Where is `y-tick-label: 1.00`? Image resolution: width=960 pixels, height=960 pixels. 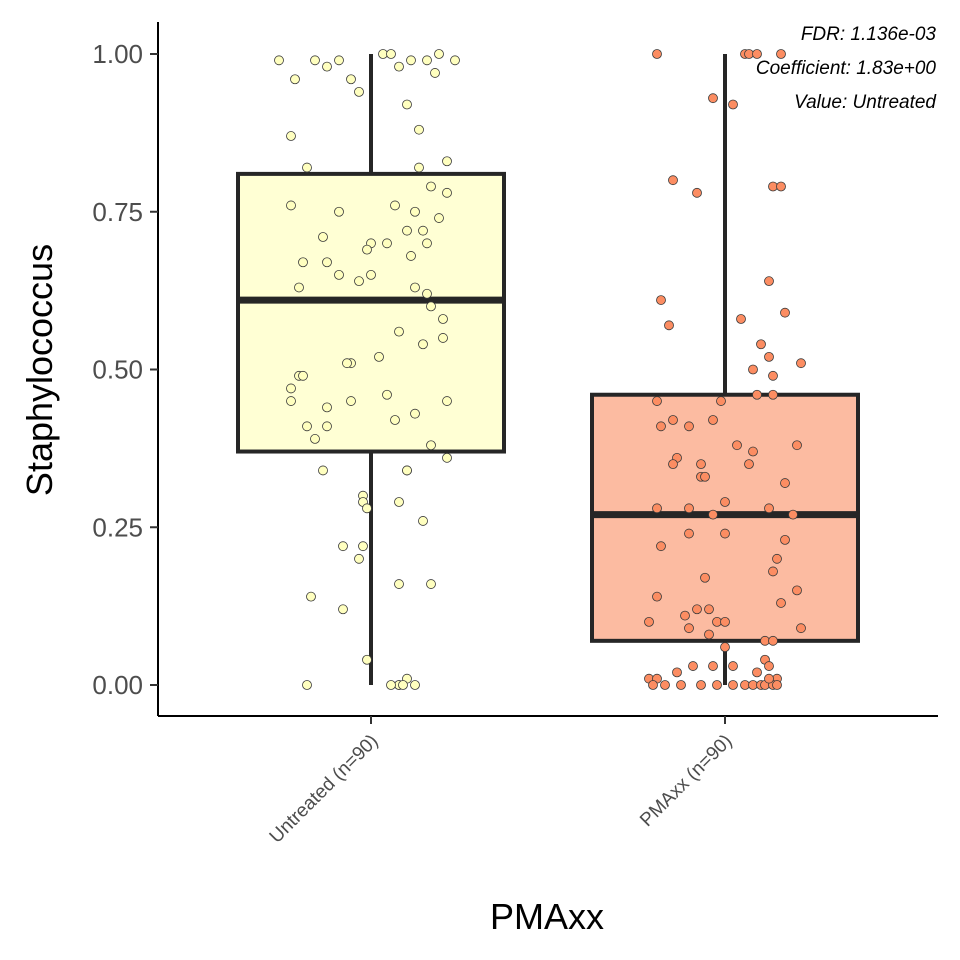 y-tick-label: 1.00 is located at coordinates (117, 54).